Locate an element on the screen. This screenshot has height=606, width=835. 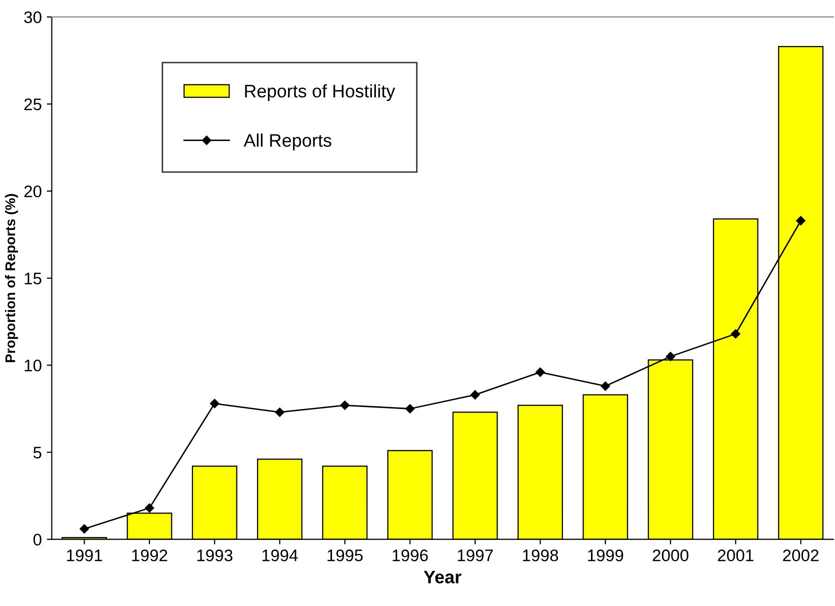
y-tick-label: 15 is located at coordinates (33, 278).